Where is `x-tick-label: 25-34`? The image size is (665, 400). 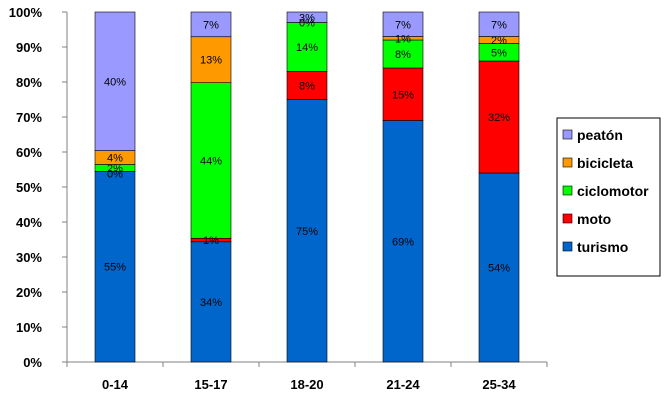 x-tick-label: 25-34 is located at coordinates (499, 384).